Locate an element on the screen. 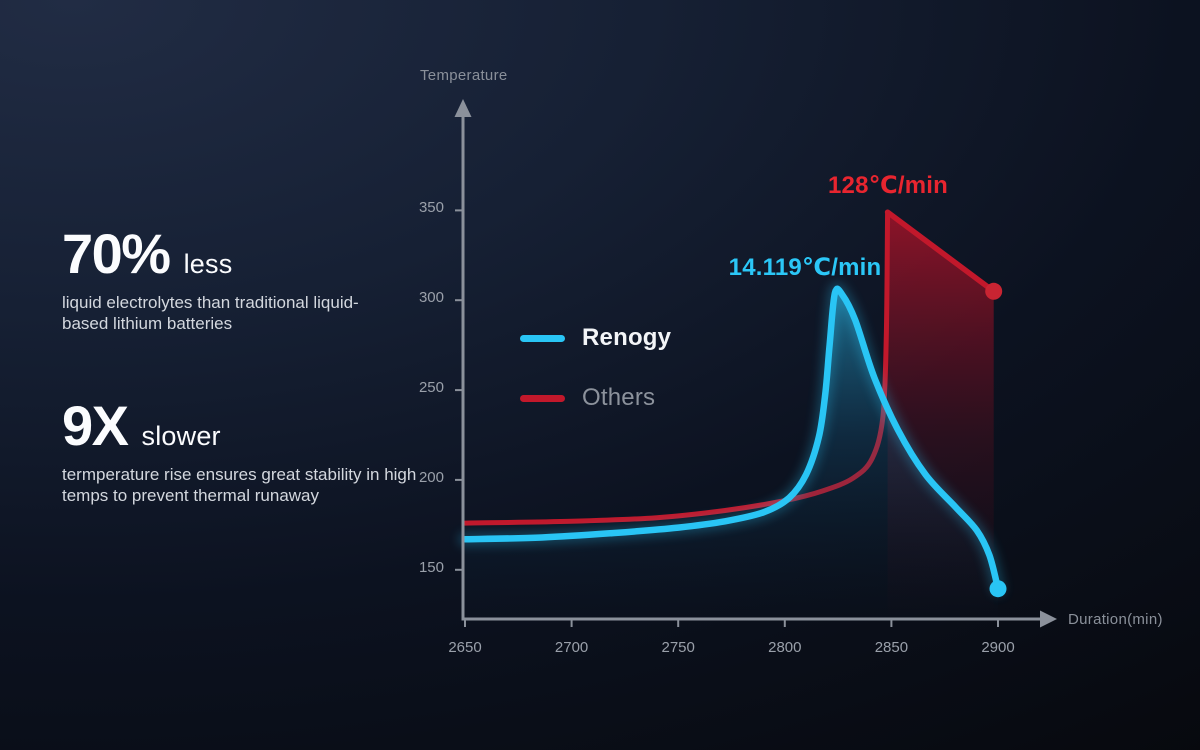  y-tick-label: 150 is located at coordinates (431, 567).